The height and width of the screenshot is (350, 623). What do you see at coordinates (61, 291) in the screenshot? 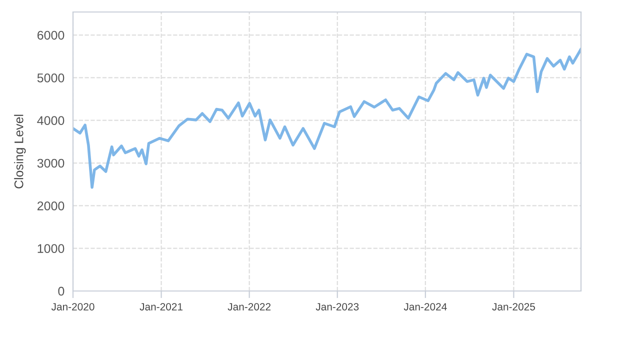
I see `y-tick-label: 0` at bounding box center [61, 291].